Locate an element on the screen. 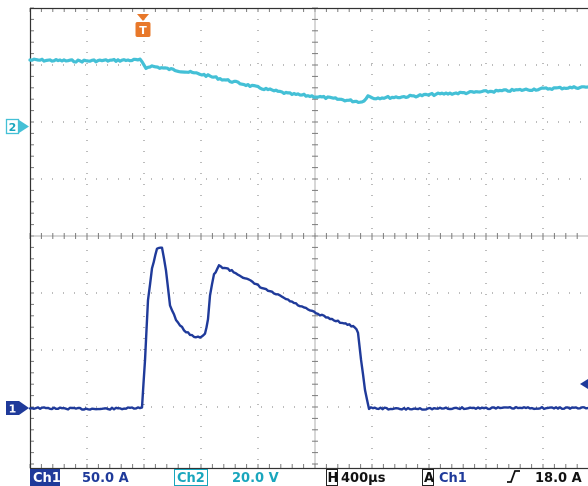 The image size is (588, 486). ch1-reference-marker: 1 is located at coordinates (17, 408).